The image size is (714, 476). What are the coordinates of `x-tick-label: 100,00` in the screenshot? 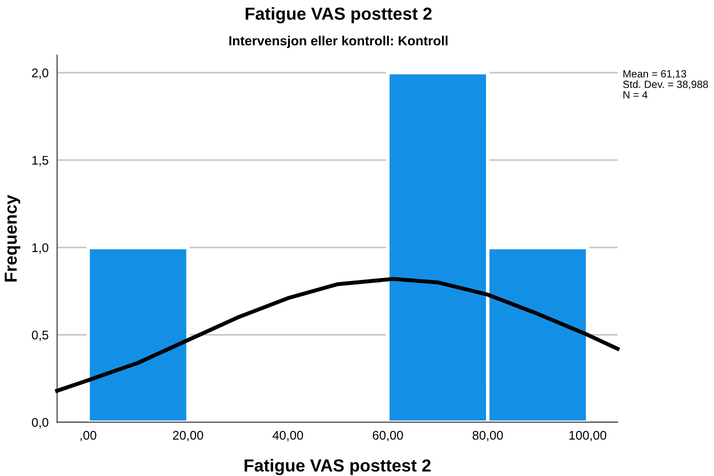 It's located at (587, 436).